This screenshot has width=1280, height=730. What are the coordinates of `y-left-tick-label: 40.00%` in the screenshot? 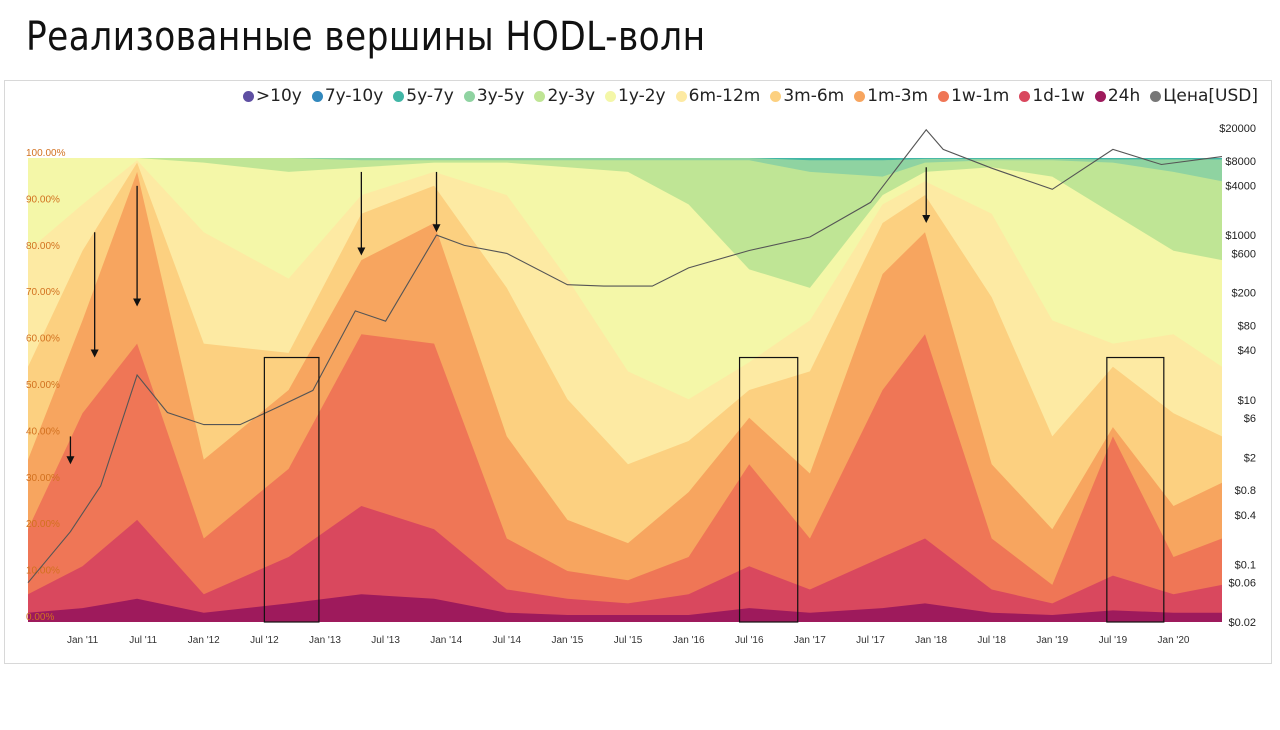 It's located at (43, 431).